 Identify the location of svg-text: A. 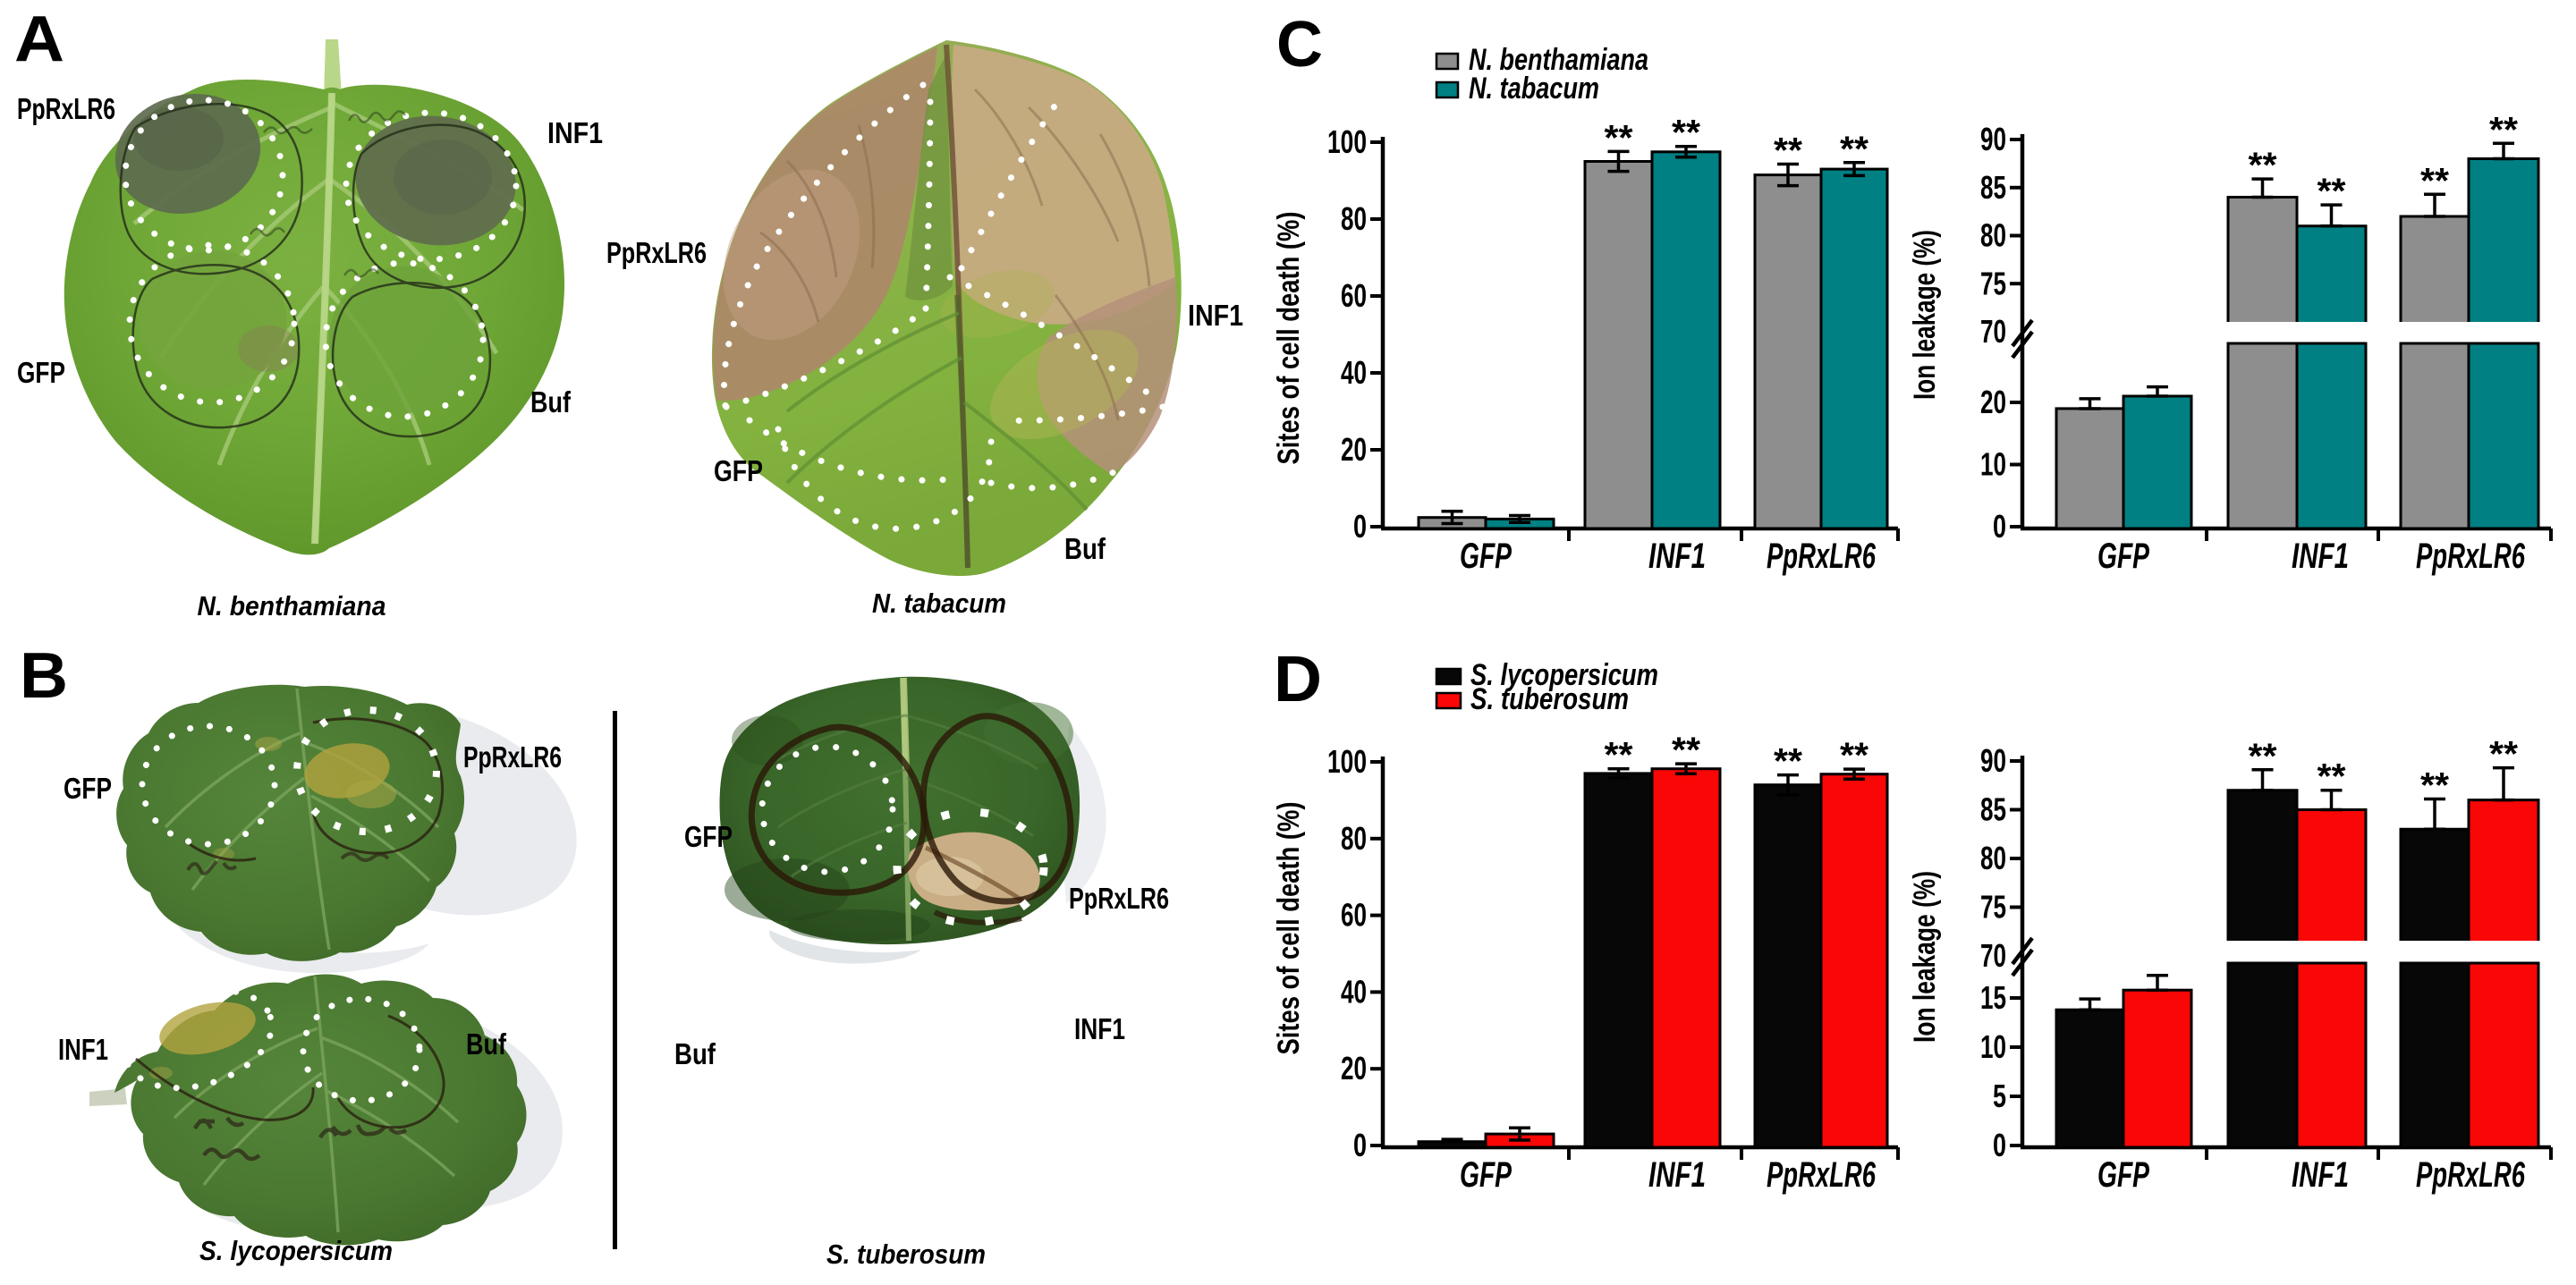
(39, 39).